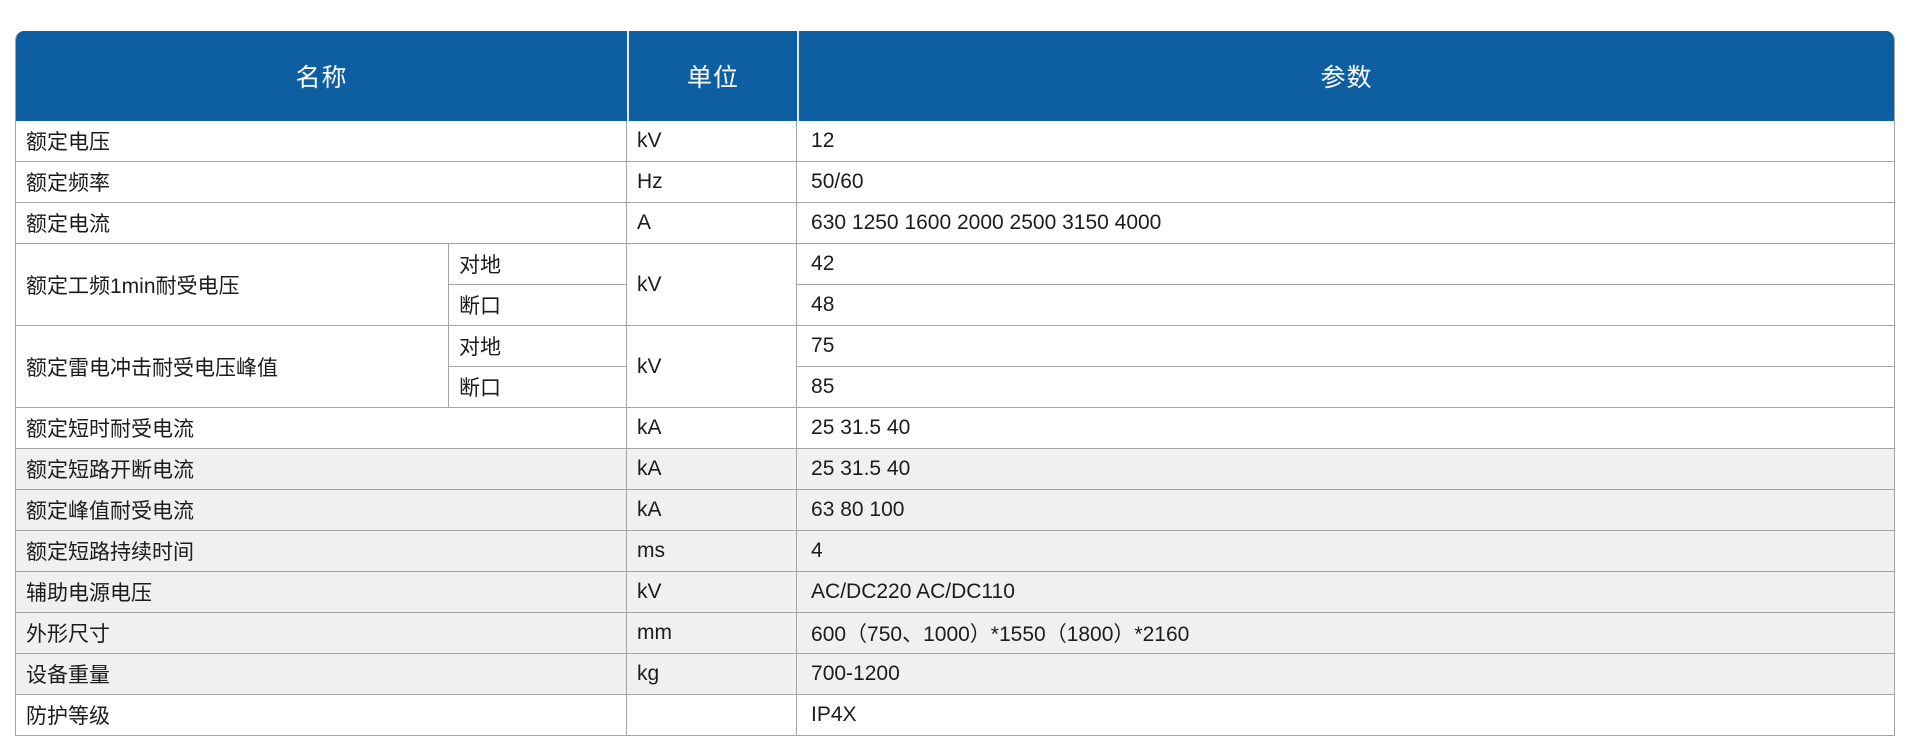  Describe the element at coordinates (322, 674) in the screenshot. I see `name-cell: 设备重量` at that location.